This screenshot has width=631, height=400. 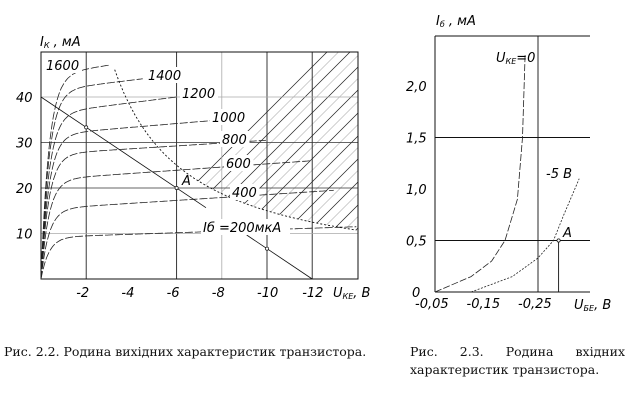 I want to click on y-tick-label: 2,0, so click(x=416, y=87).